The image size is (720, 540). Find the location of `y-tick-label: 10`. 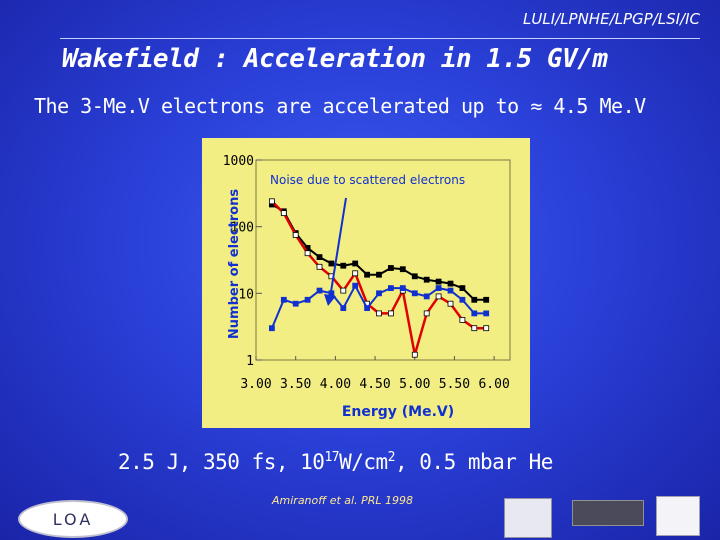

y-tick-label: 10 is located at coordinates (246, 294).